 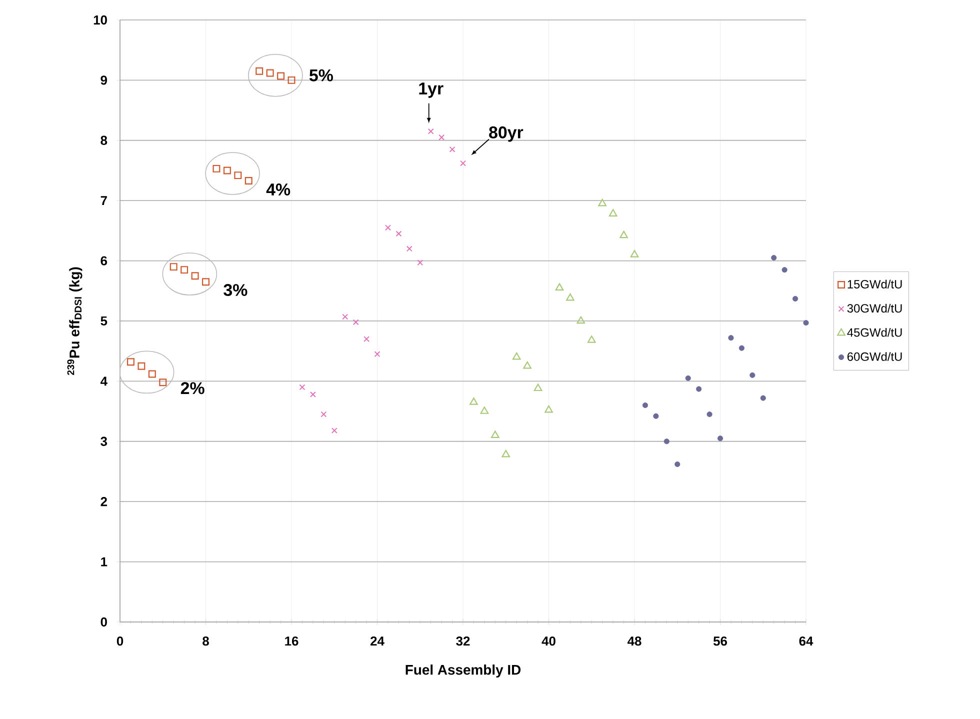 What do you see at coordinates (874, 356) in the screenshot?
I see `legend-label: 60GWd/tU` at bounding box center [874, 356].